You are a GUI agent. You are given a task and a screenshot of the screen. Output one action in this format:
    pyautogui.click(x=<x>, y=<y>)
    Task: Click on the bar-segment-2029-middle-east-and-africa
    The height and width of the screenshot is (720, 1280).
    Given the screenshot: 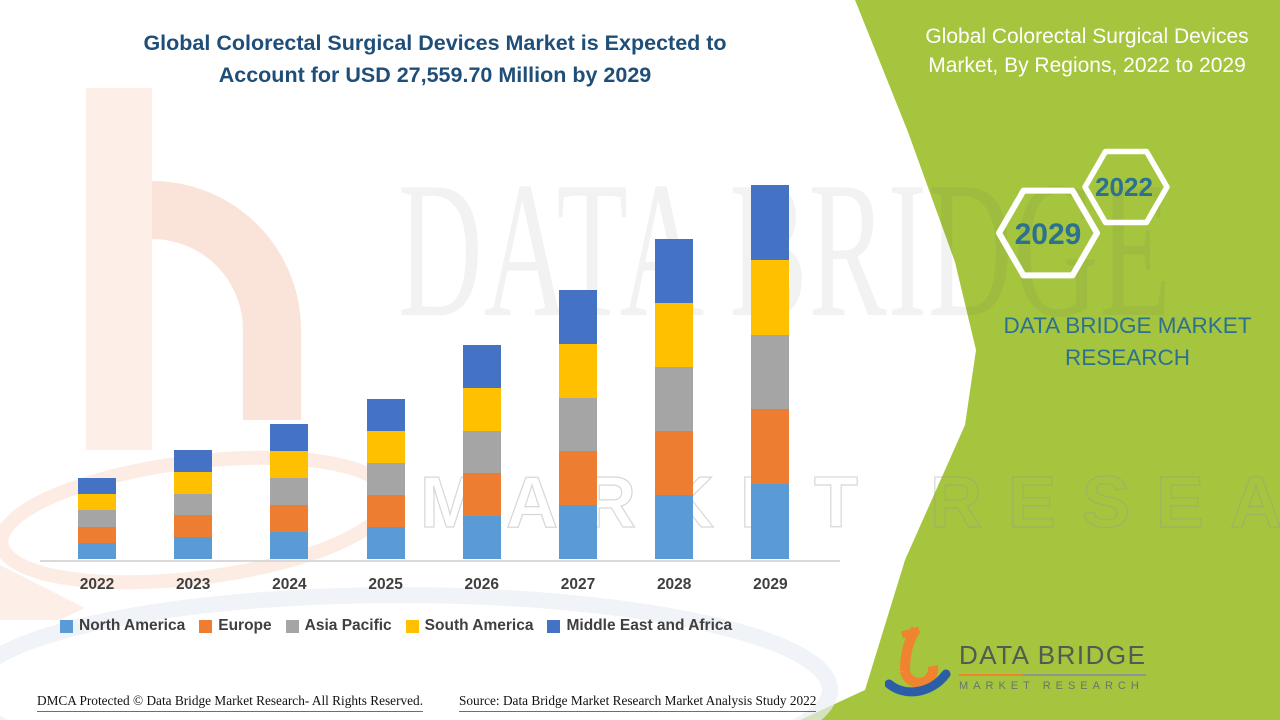 What is the action you would take?
    pyautogui.click(x=770, y=222)
    